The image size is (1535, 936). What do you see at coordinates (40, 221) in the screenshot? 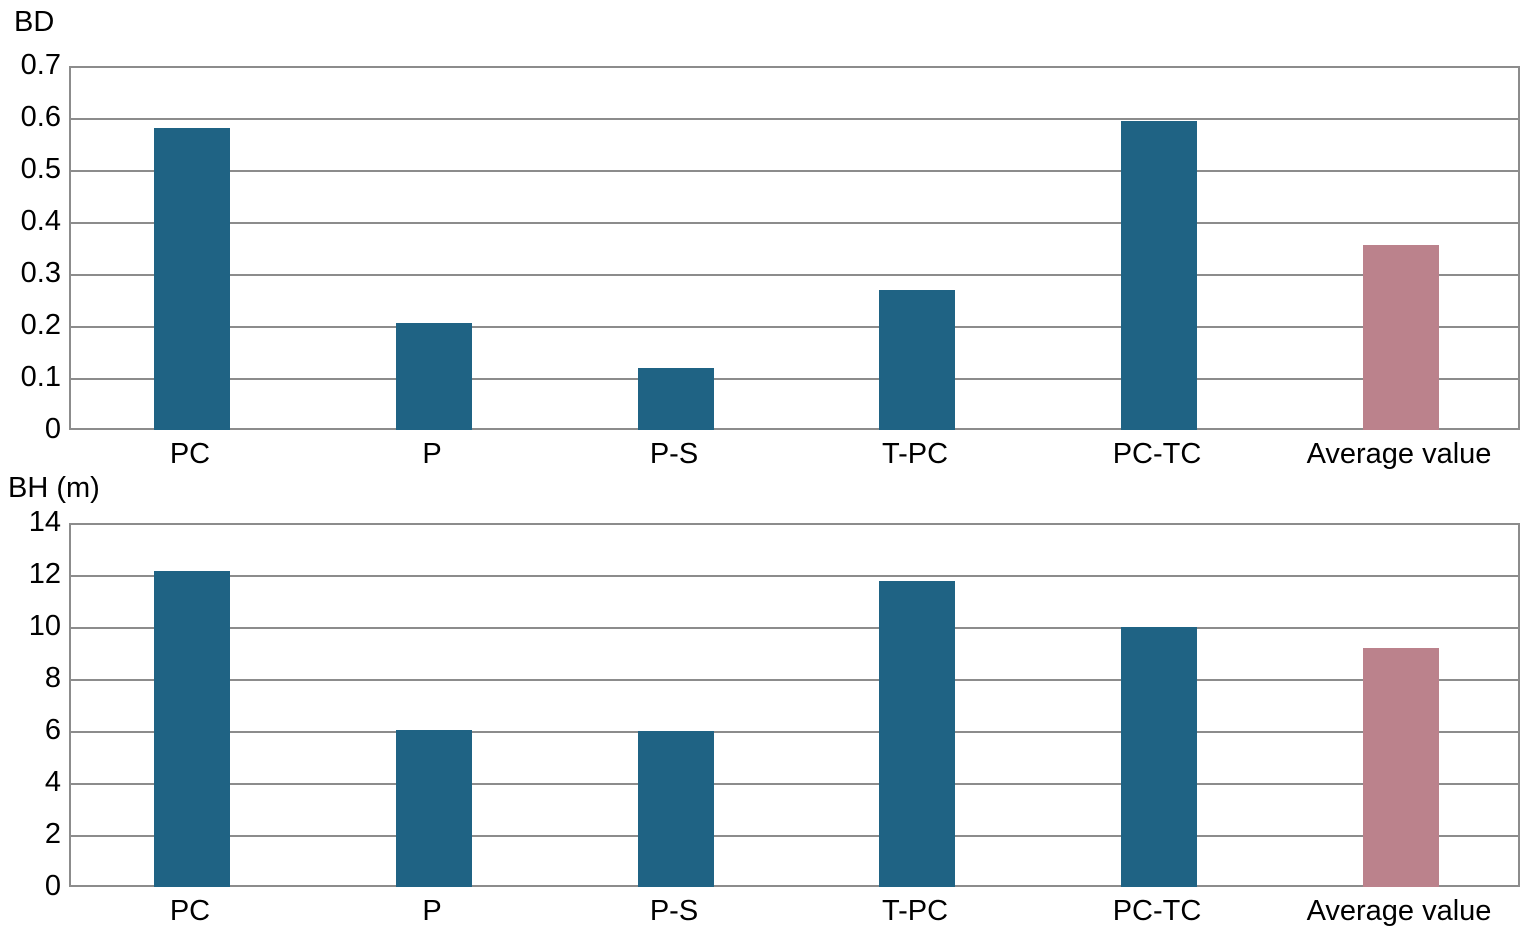
I see `y-tick-0.4: 0.4` at bounding box center [40, 221].